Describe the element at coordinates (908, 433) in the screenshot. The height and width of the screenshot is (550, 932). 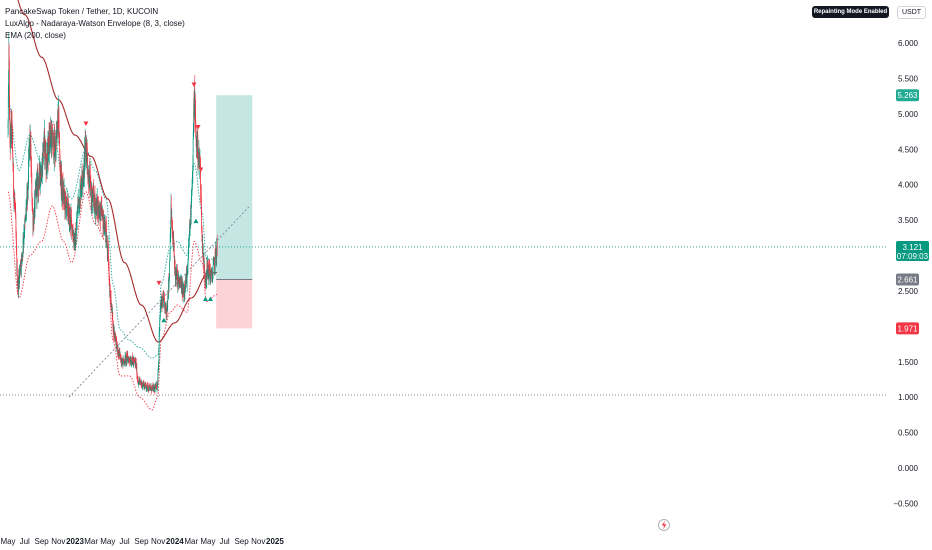
I see `y-tick-label: 0.500` at that location.